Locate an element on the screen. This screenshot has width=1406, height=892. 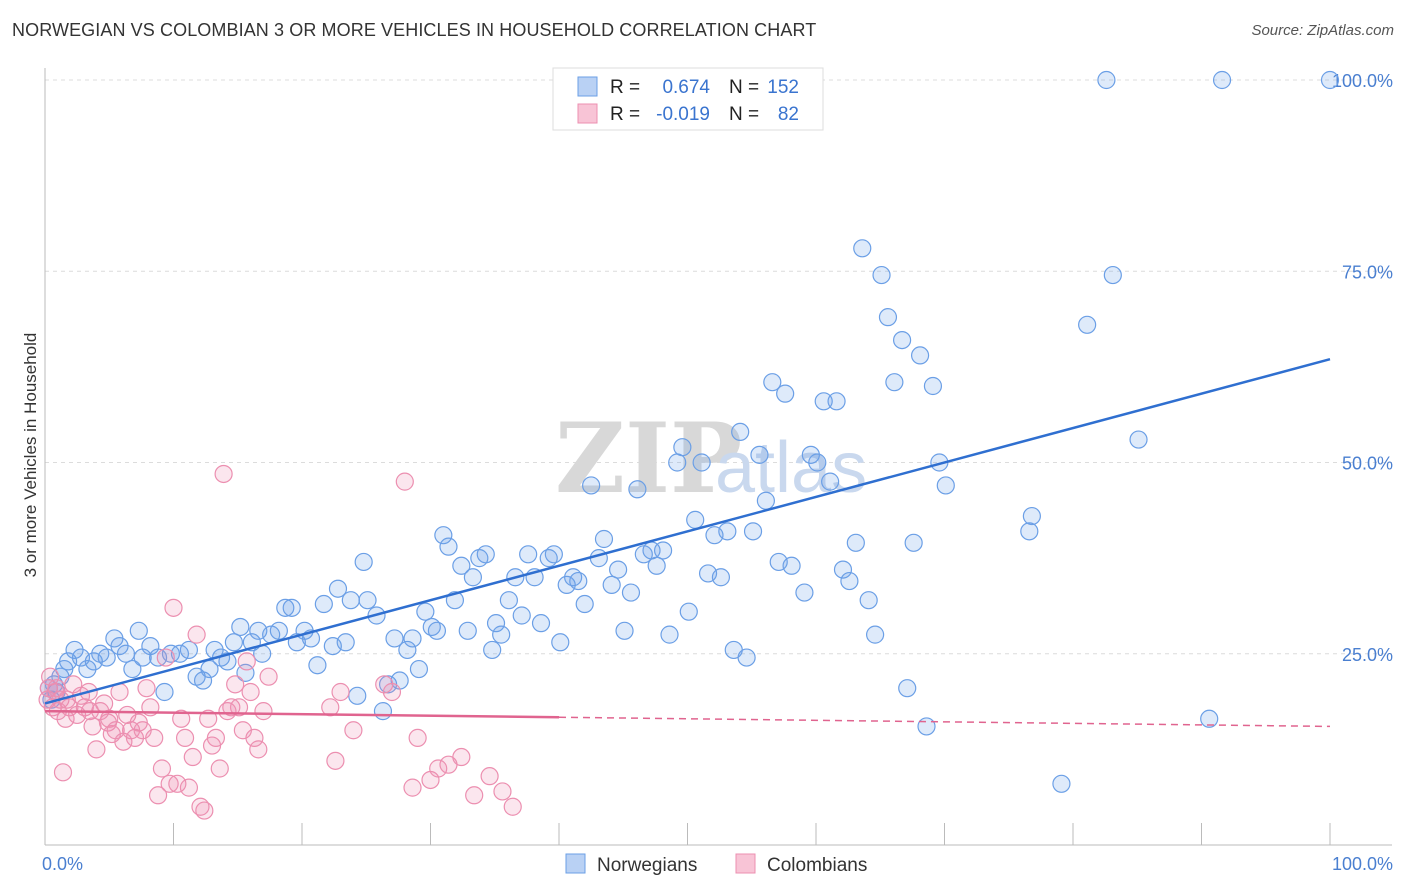
y-tick-label: 25.0% is located at coordinates (1367, 655).